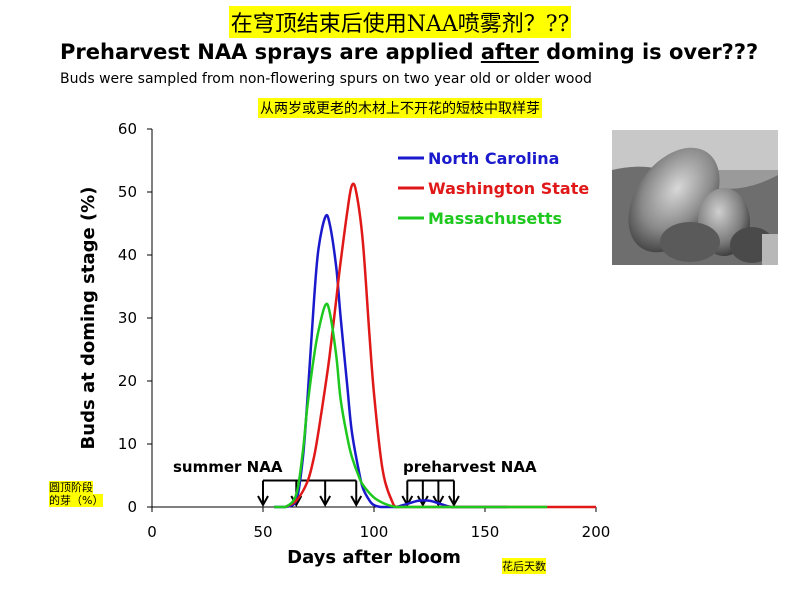 Image resolution: width=800 pixels, height=600 pixels. I want to click on chinese-xlabel-text: 花后天数, so click(524, 566).